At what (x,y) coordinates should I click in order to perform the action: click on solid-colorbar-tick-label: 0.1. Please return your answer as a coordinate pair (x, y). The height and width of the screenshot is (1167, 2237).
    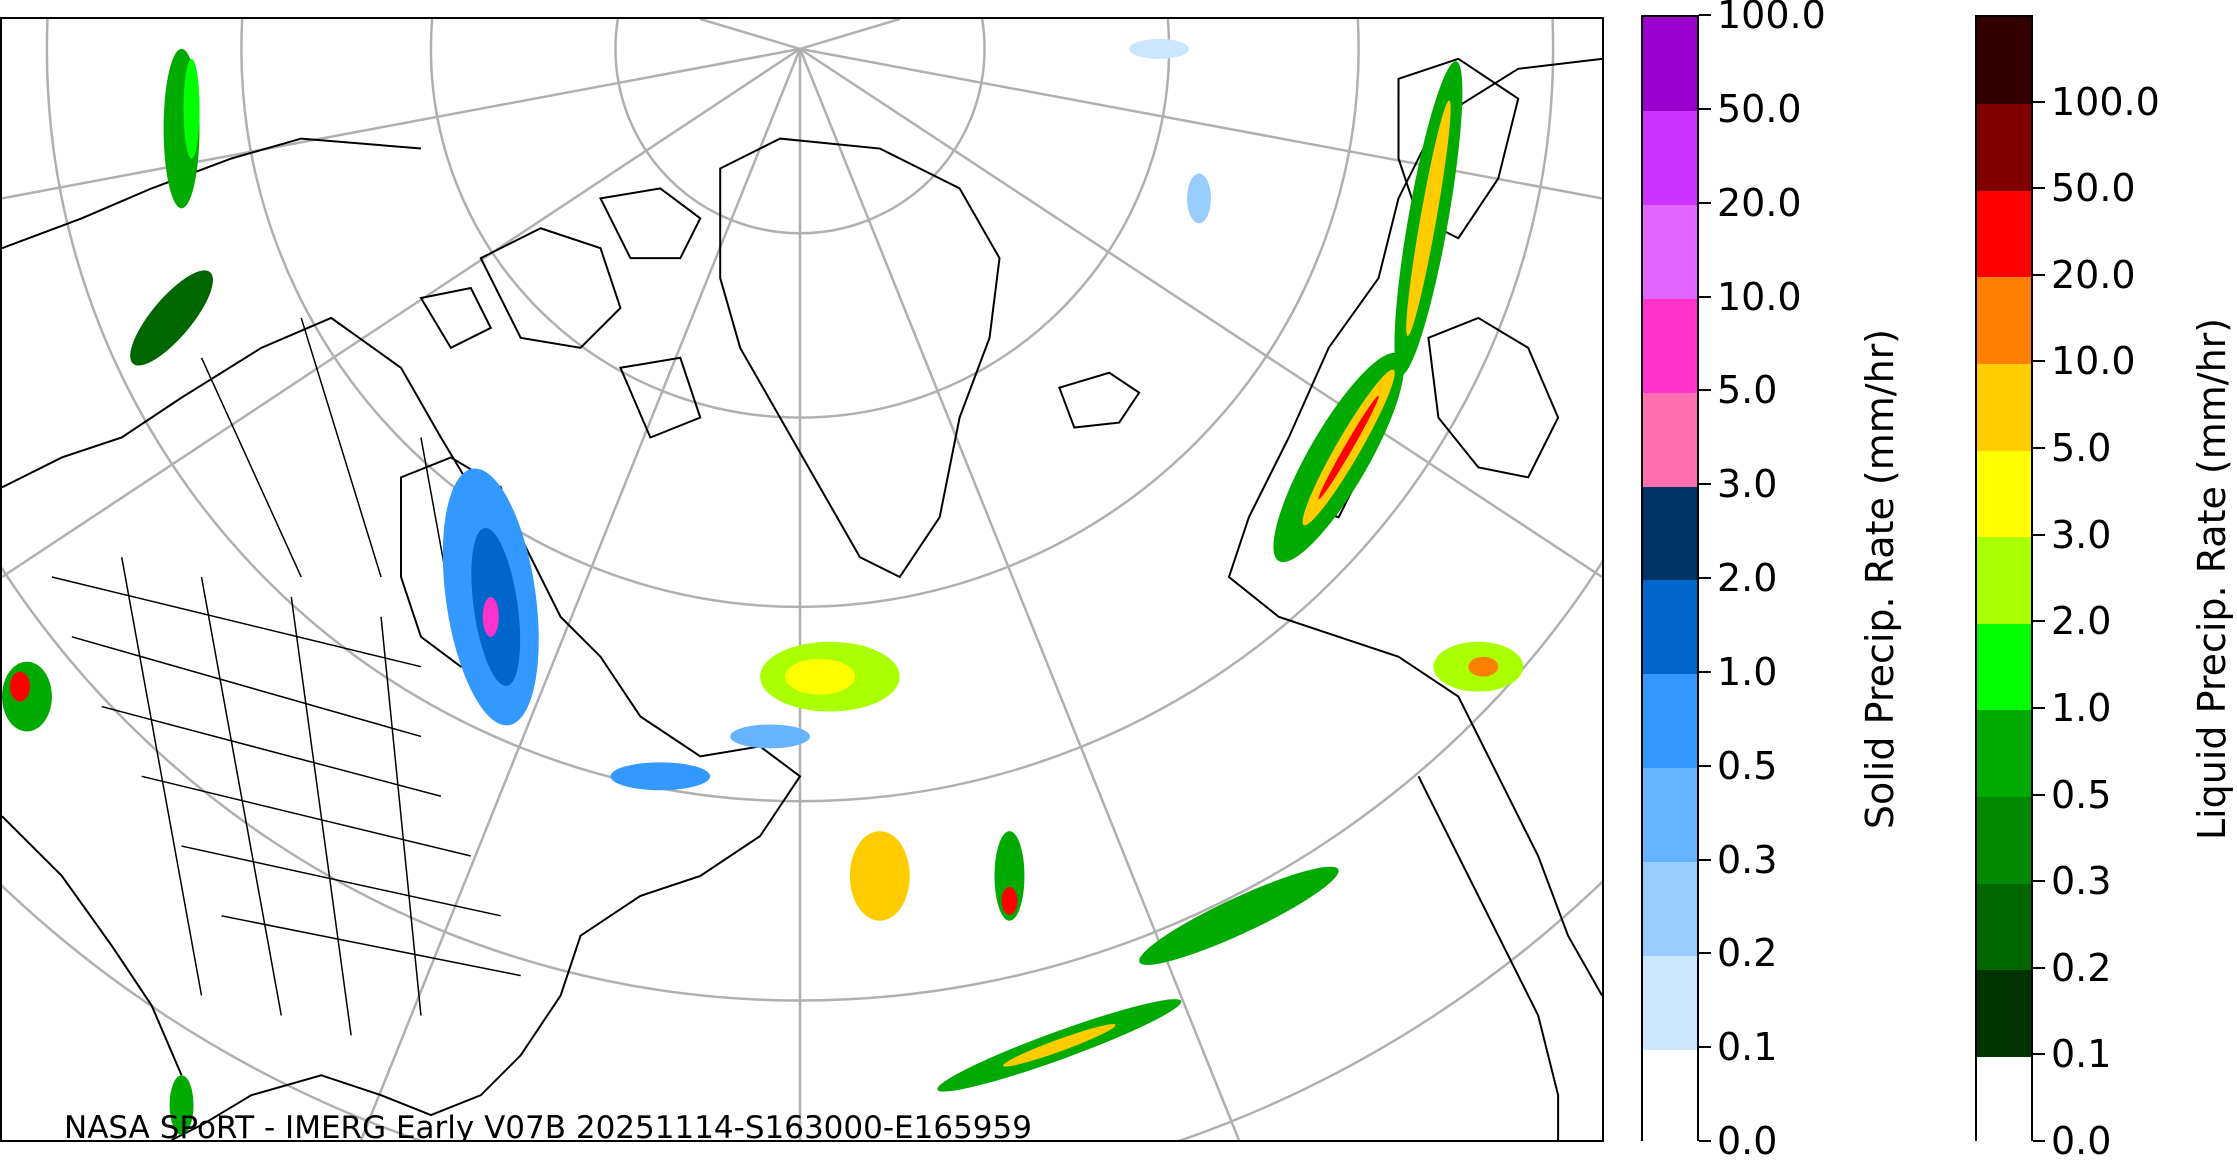
    Looking at the image, I should click on (1747, 1047).